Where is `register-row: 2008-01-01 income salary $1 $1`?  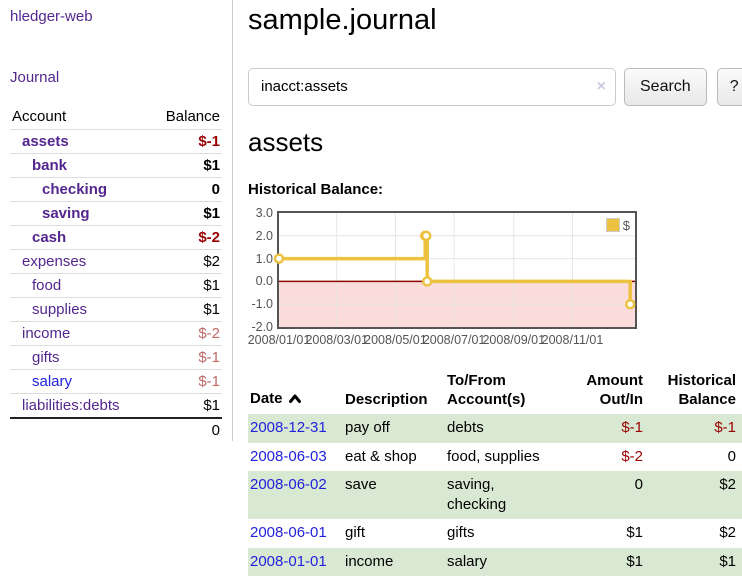
register-row: 2008-01-01 income salary $1 $1 is located at coordinates (495, 561).